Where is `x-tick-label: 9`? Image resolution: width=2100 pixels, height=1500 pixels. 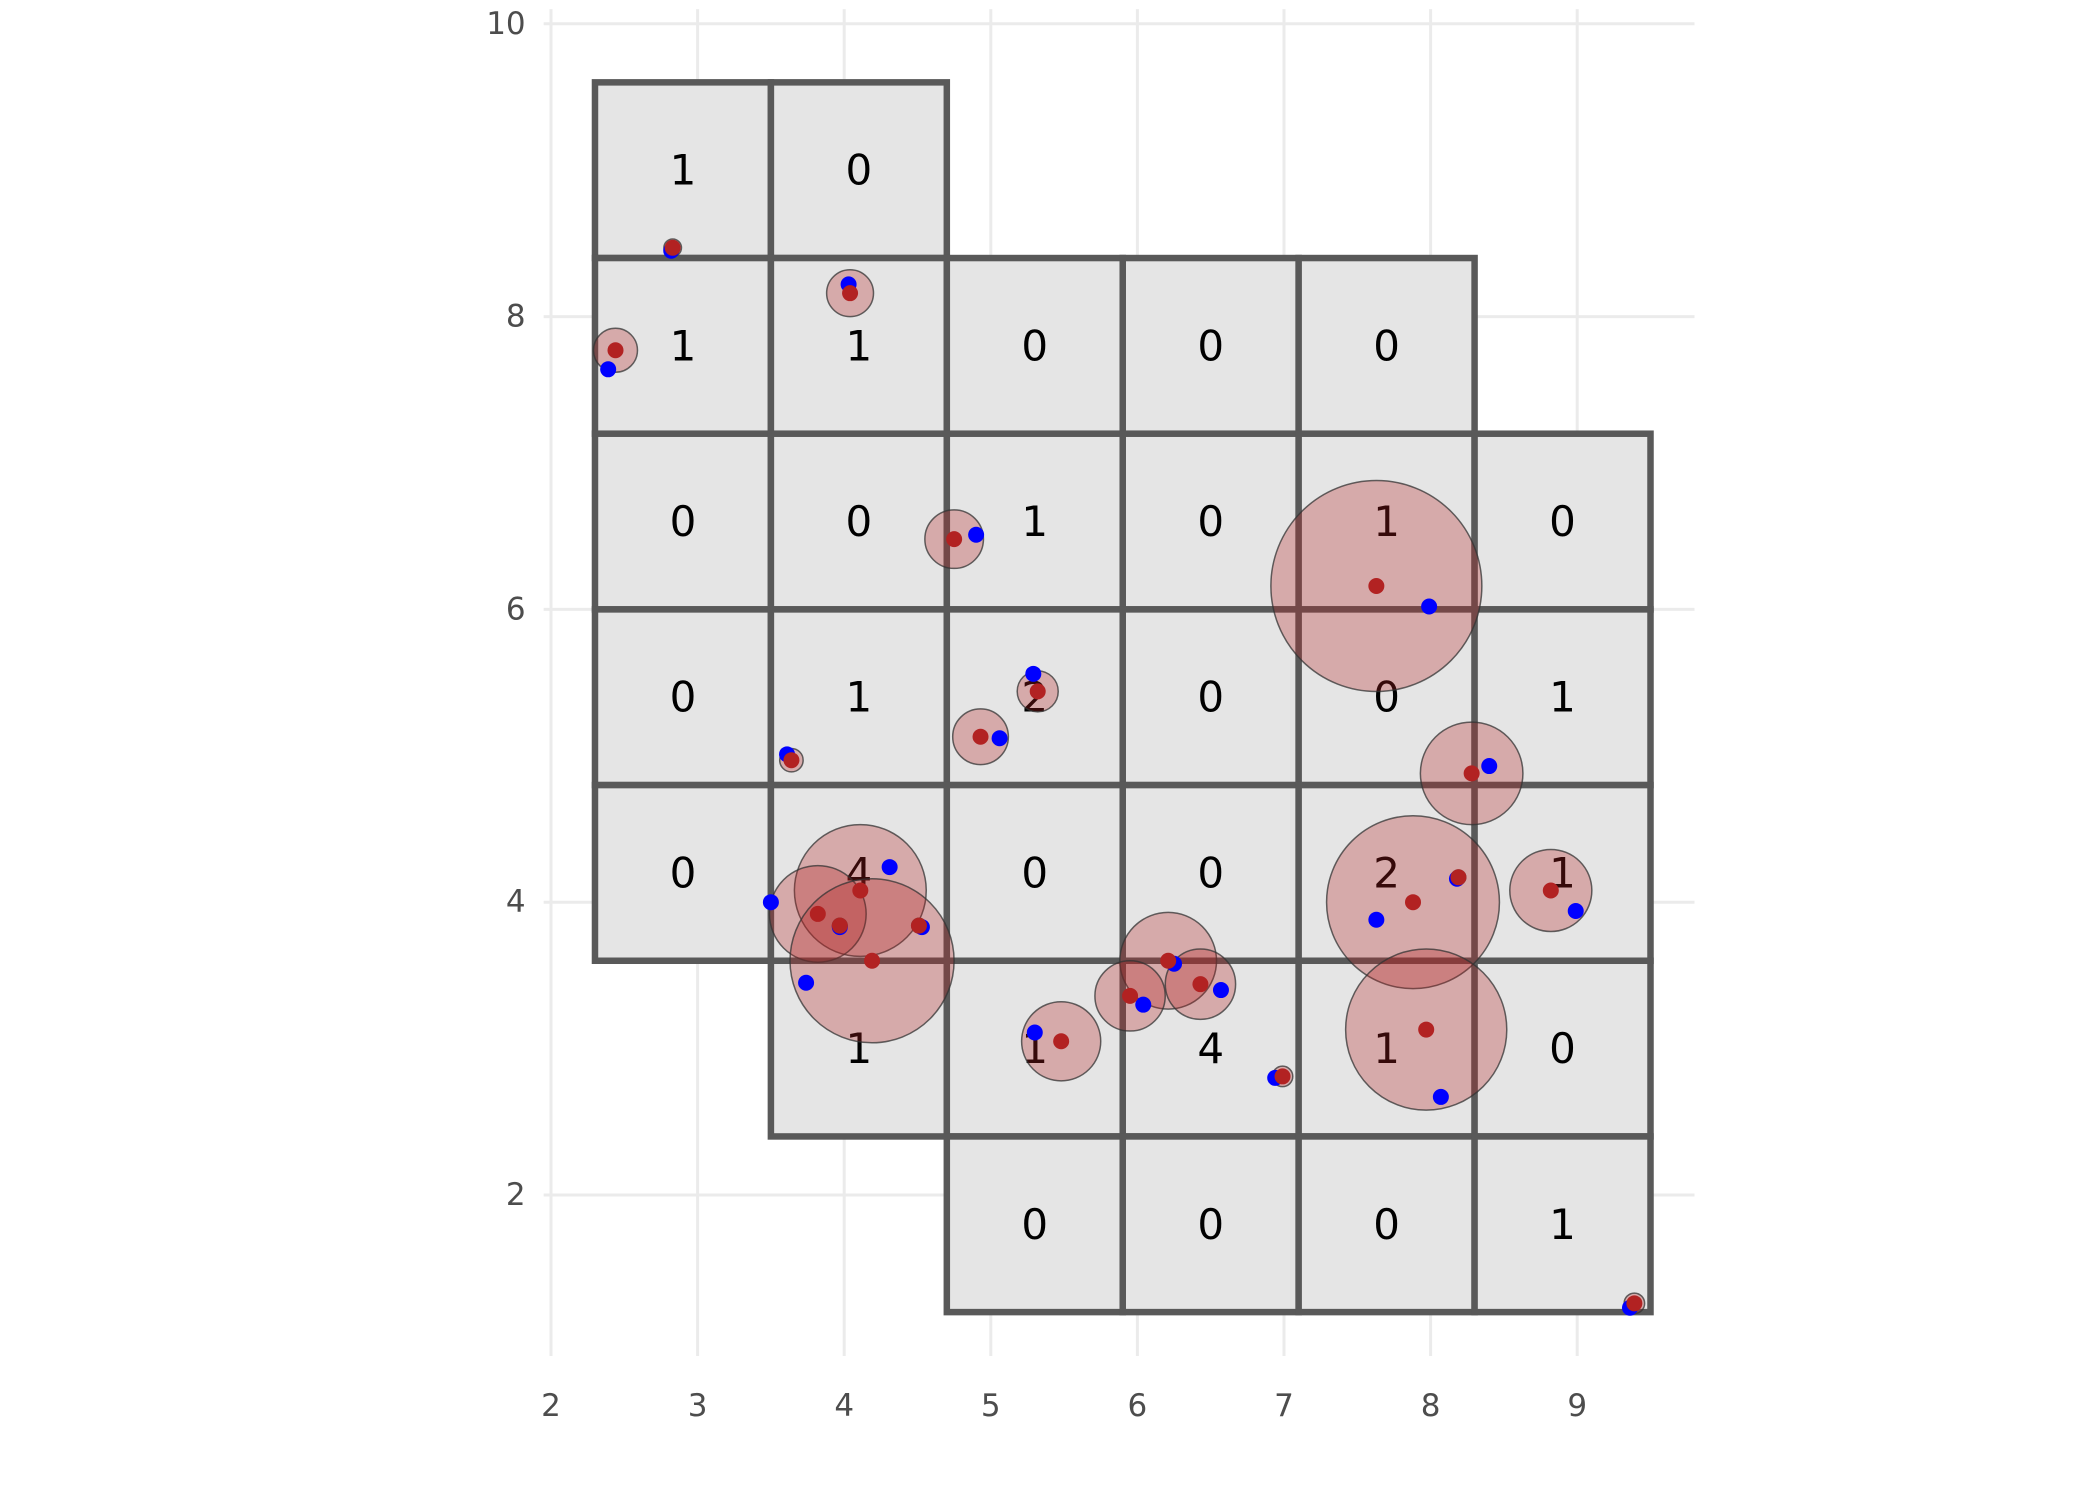 x-tick-label: 9 is located at coordinates (1577, 1406).